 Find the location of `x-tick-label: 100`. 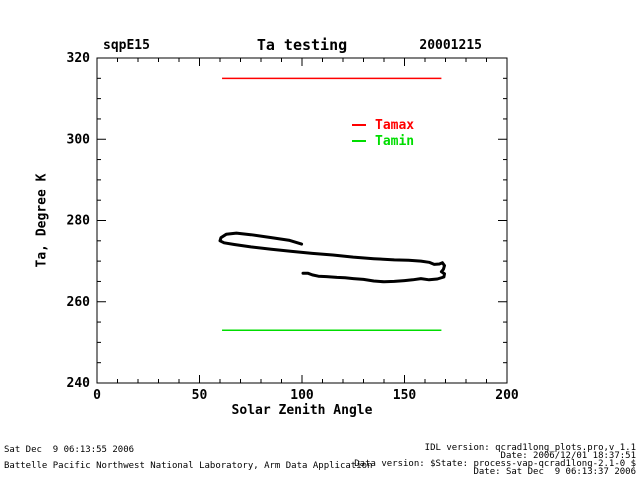

x-tick-label: 100 is located at coordinates (302, 395).